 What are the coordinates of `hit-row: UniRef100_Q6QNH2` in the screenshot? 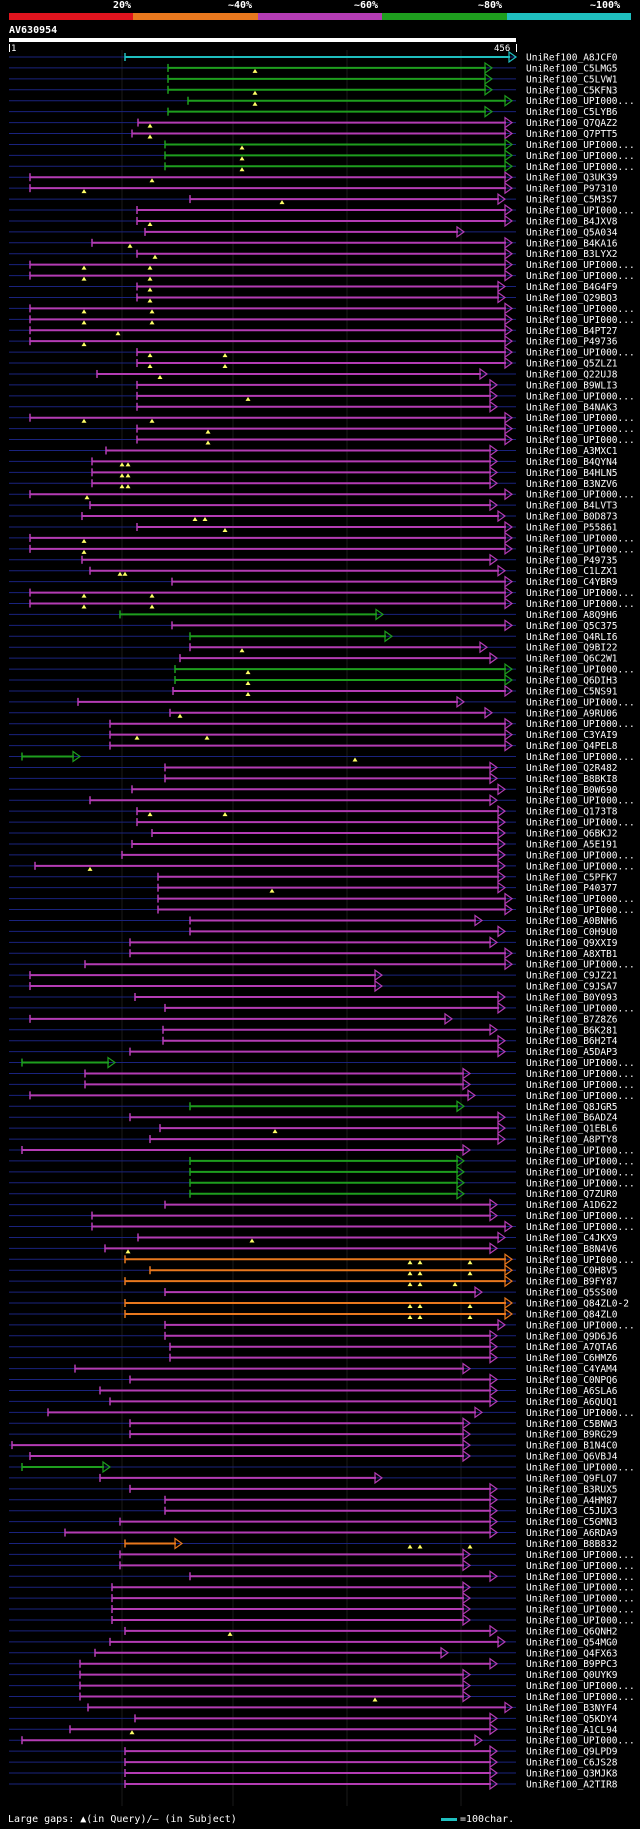 It's located at (313, 1631).